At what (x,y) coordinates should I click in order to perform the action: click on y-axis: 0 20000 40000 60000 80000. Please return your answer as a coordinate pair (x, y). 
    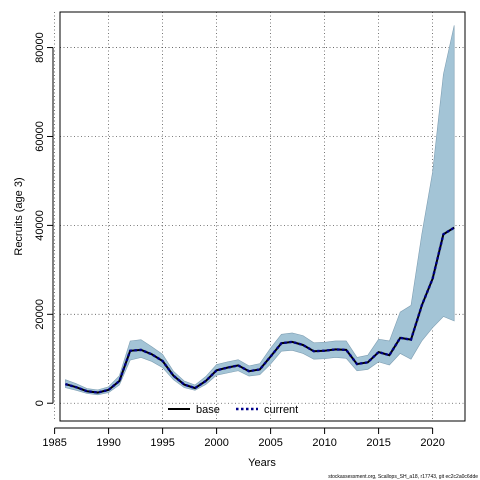
    Looking at the image, I should click on (44, 219).